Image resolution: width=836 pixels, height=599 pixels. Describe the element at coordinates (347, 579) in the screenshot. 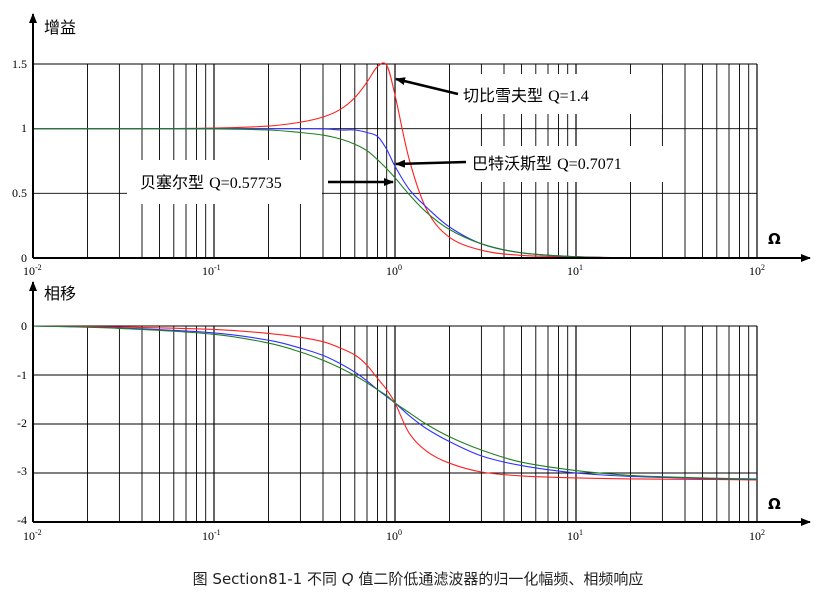

I see `caption-q: Q` at that location.